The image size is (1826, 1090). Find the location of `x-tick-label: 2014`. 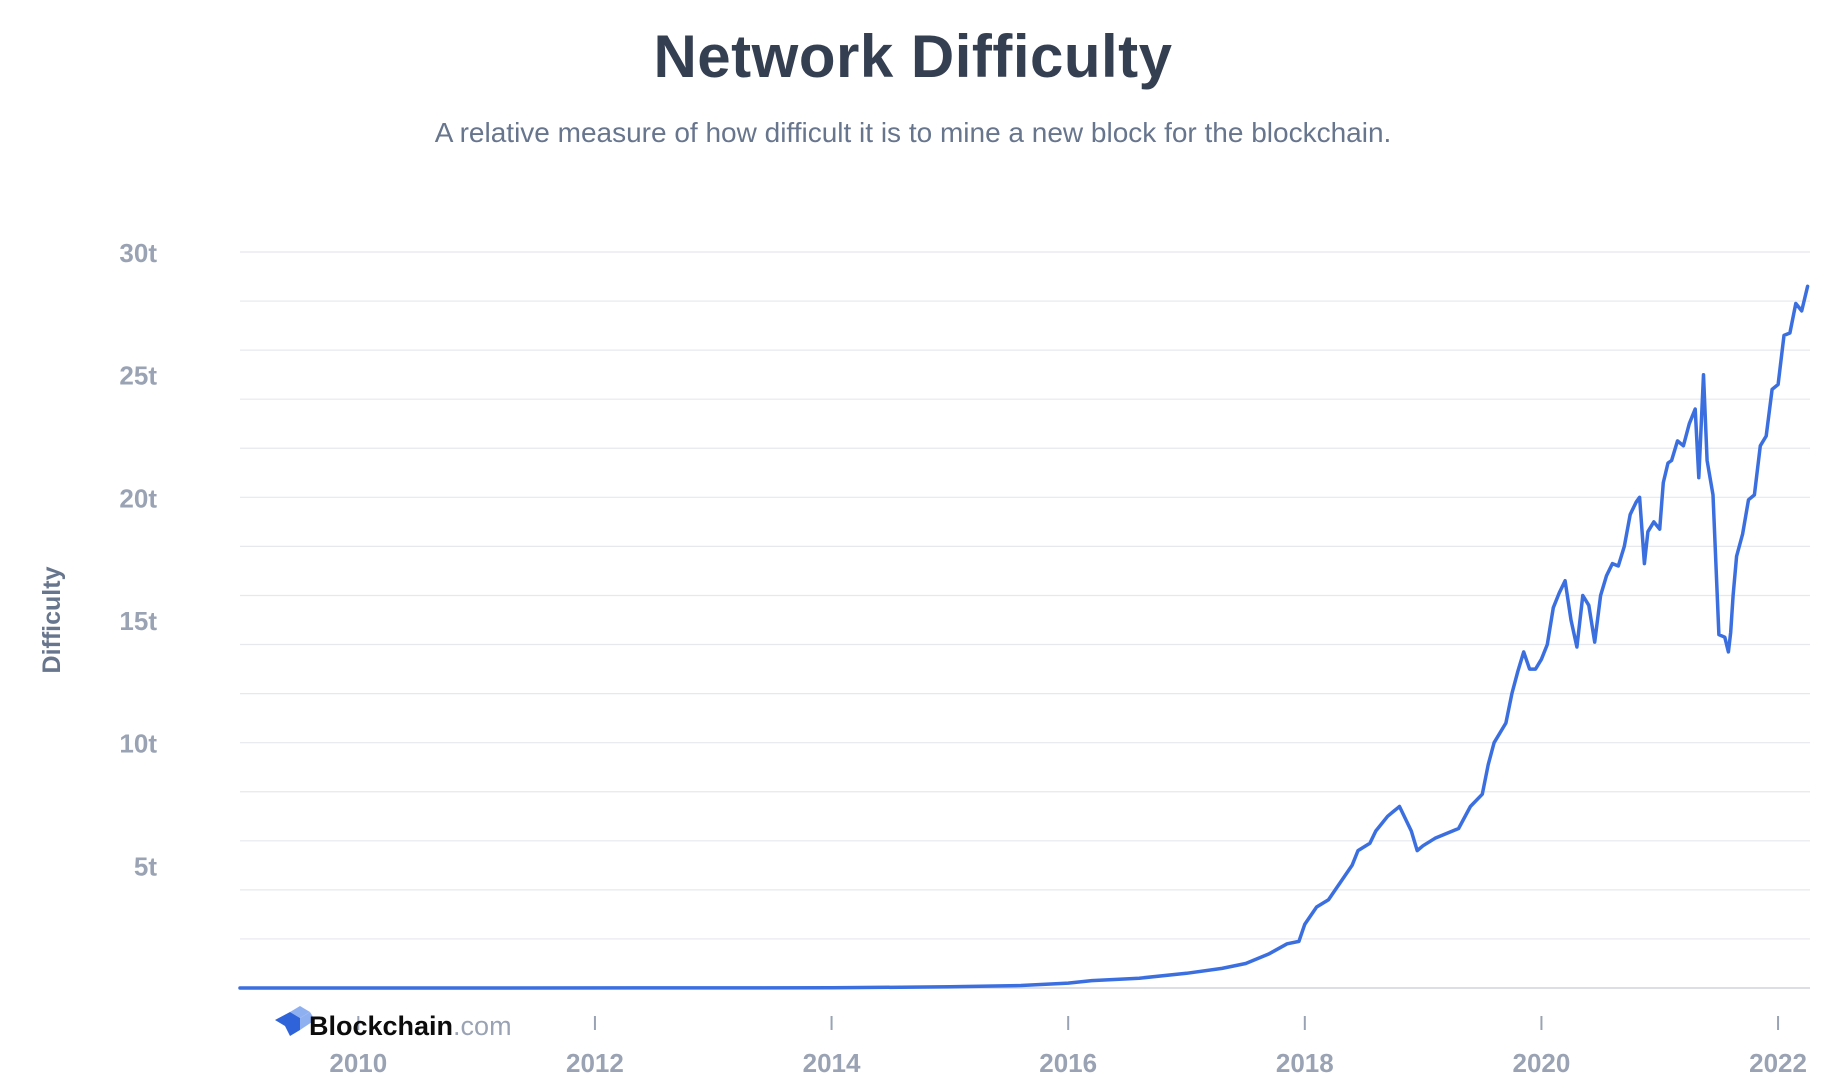

x-tick-label: 2014 is located at coordinates (832, 1063).